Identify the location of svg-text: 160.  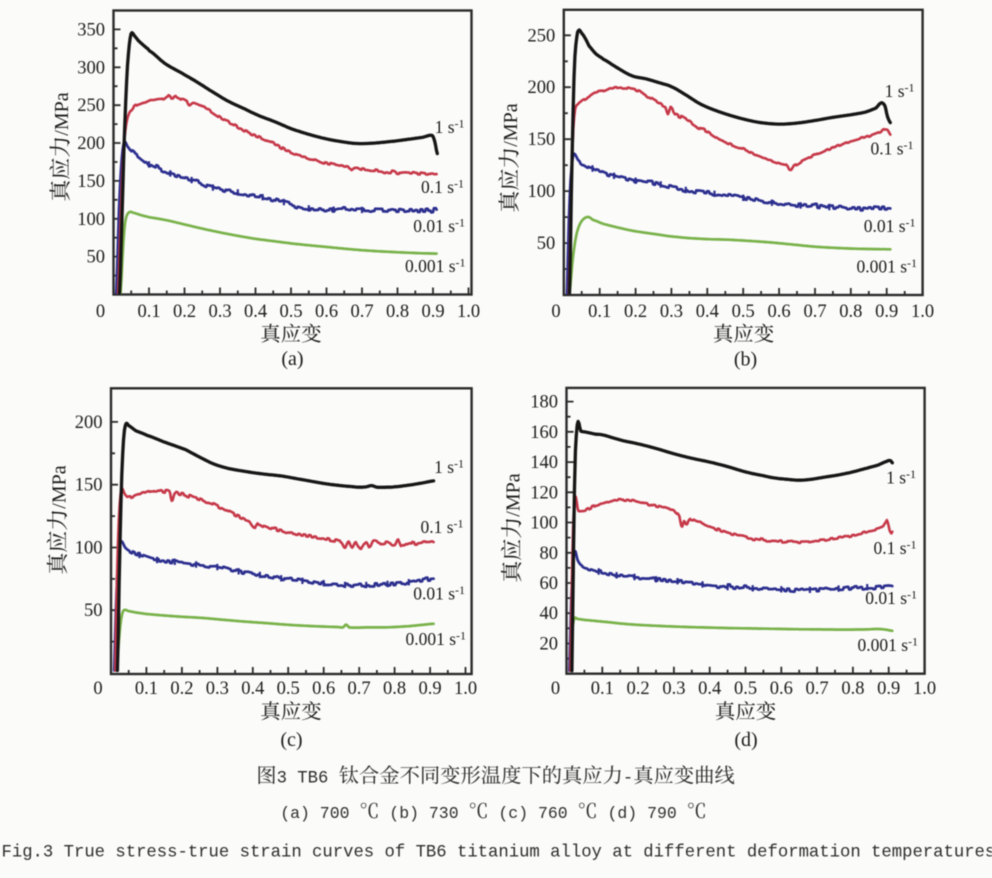
(544, 433).